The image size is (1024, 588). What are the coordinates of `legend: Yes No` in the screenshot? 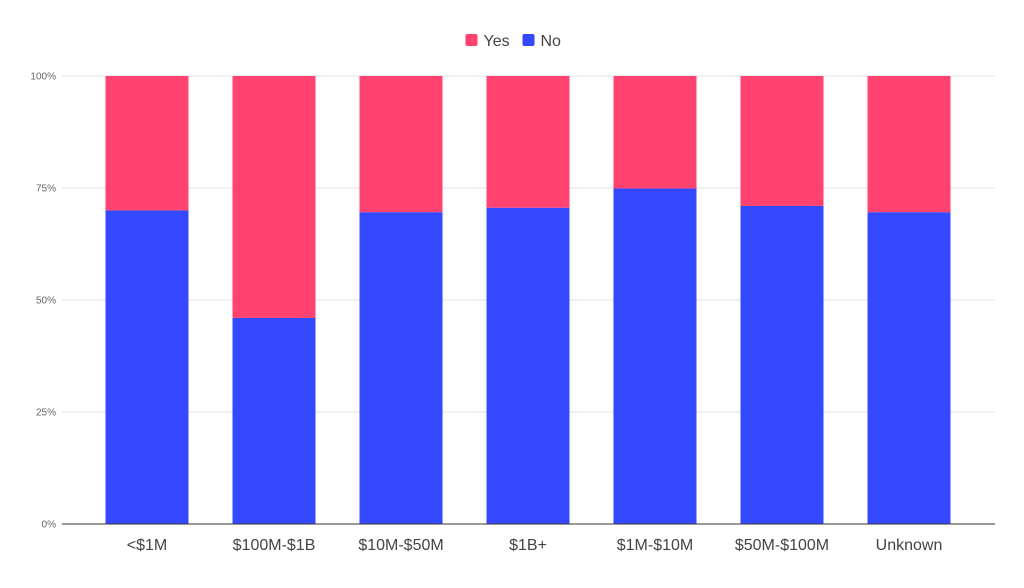 It's located at (513, 41).